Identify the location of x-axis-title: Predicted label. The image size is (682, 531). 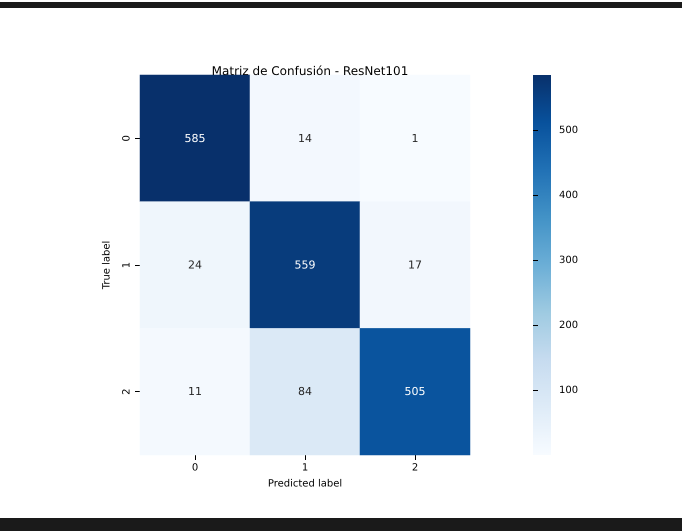
(305, 484).